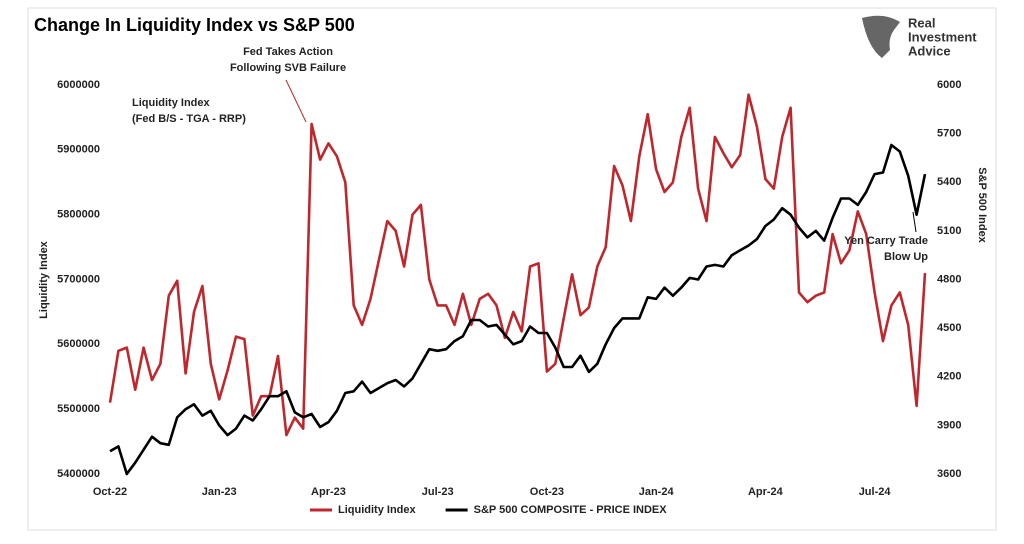  I want to click on y-tick-label: 5700000, so click(78, 279).